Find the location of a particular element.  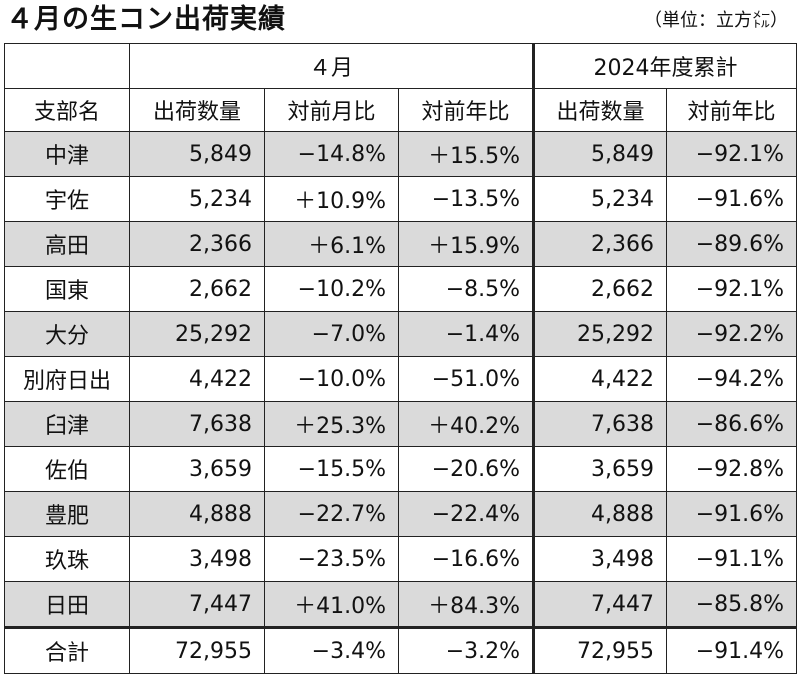

april-mom: −10.2% is located at coordinates (331, 289).